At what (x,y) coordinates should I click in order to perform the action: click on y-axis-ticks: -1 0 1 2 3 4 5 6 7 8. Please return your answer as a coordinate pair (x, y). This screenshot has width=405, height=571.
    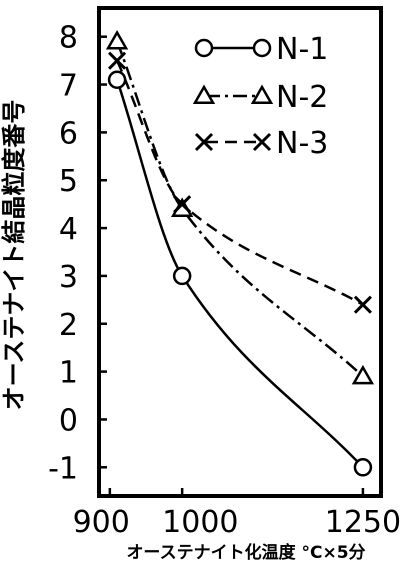
    Looking at the image, I should click on (77, 253).